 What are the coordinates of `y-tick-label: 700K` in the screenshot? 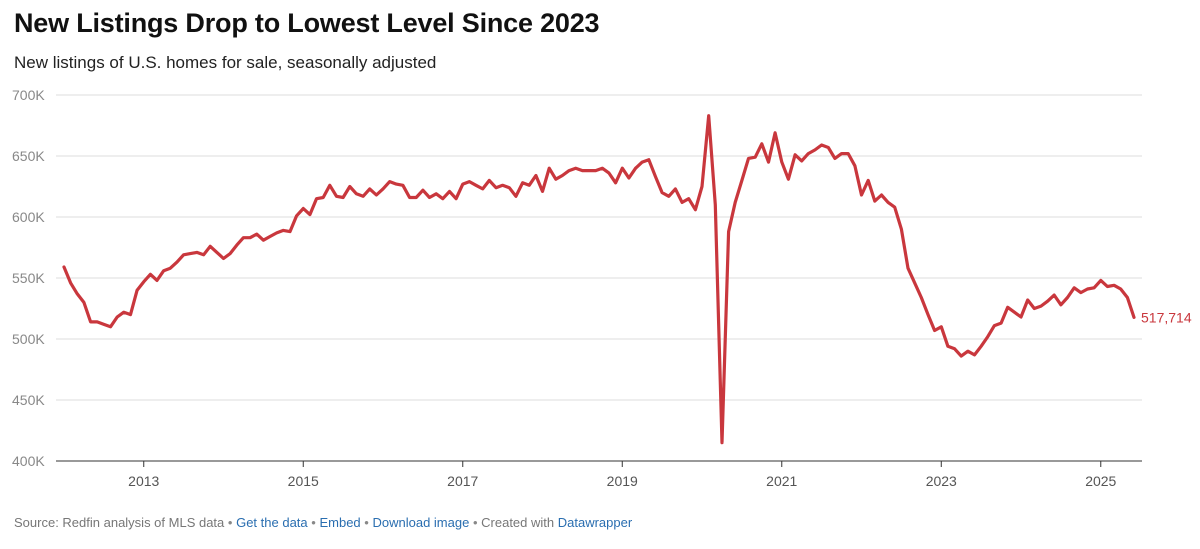 It's located at (28, 95).